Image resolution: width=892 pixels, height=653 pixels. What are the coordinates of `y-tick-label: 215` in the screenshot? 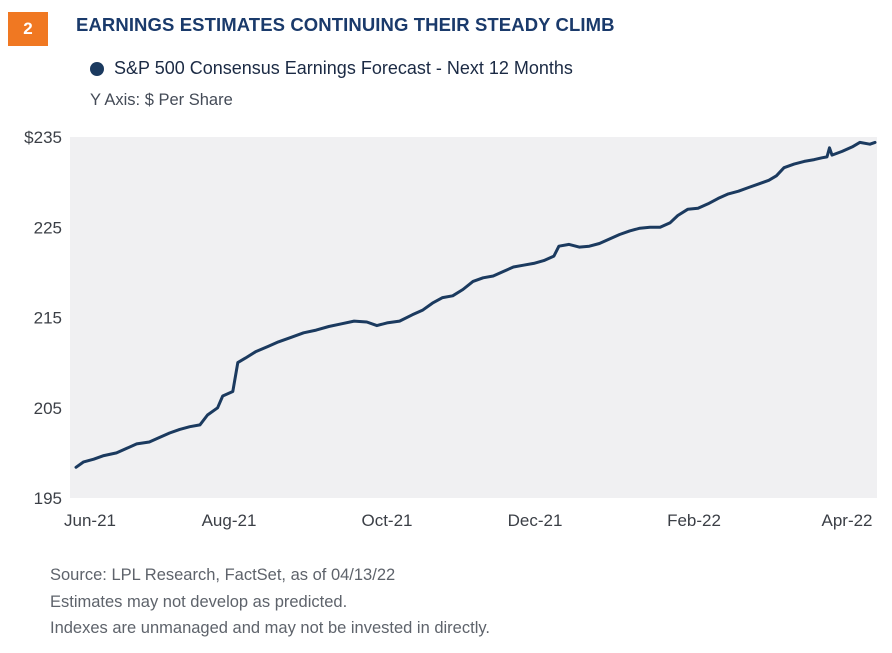 It's located at (48, 318).